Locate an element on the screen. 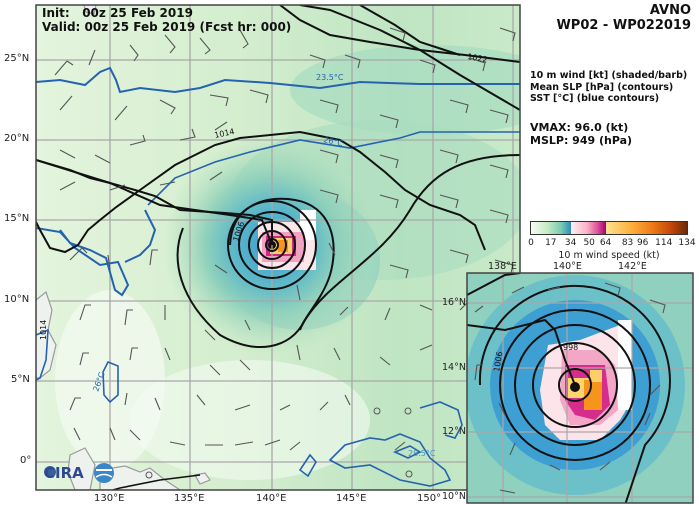 The image size is (699, 505). label-1022: 1022 is located at coordinates (478, 58).